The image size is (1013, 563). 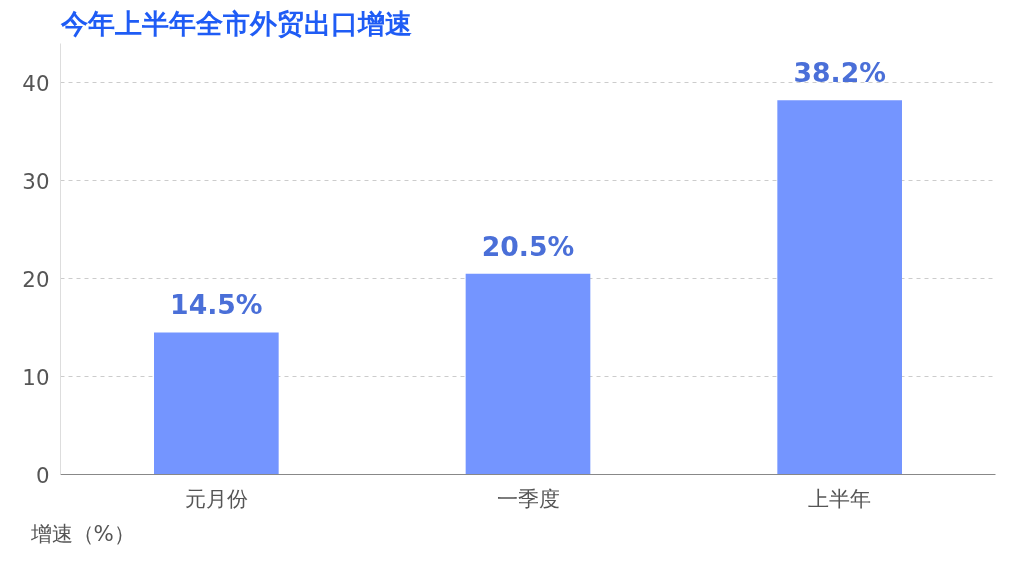 I want to click on x-tick-label: 元月份, so click(x=216, y=498).